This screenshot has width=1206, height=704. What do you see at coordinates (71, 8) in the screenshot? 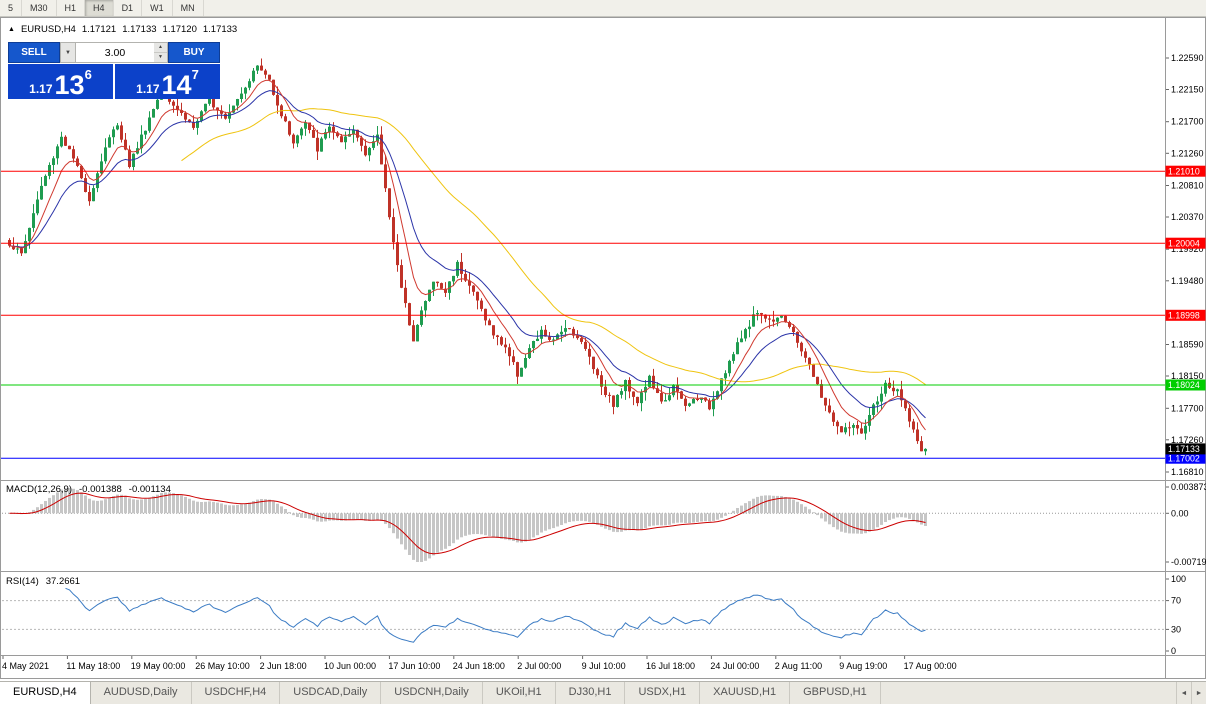
I see `timeframe-button-h1: H1` at bounding box center [71, 8].